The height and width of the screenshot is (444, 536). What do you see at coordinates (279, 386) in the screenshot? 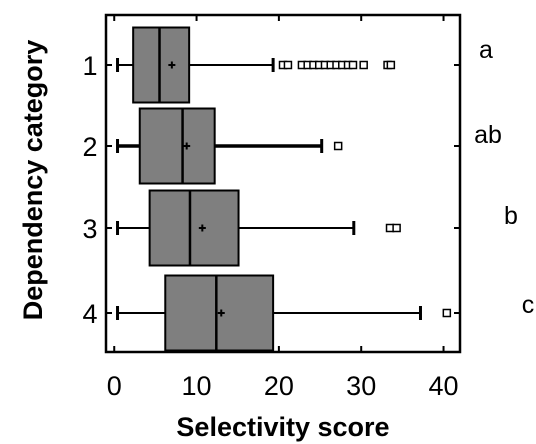
I see `x-tick-label: 20` at bounding box center [279, 386].